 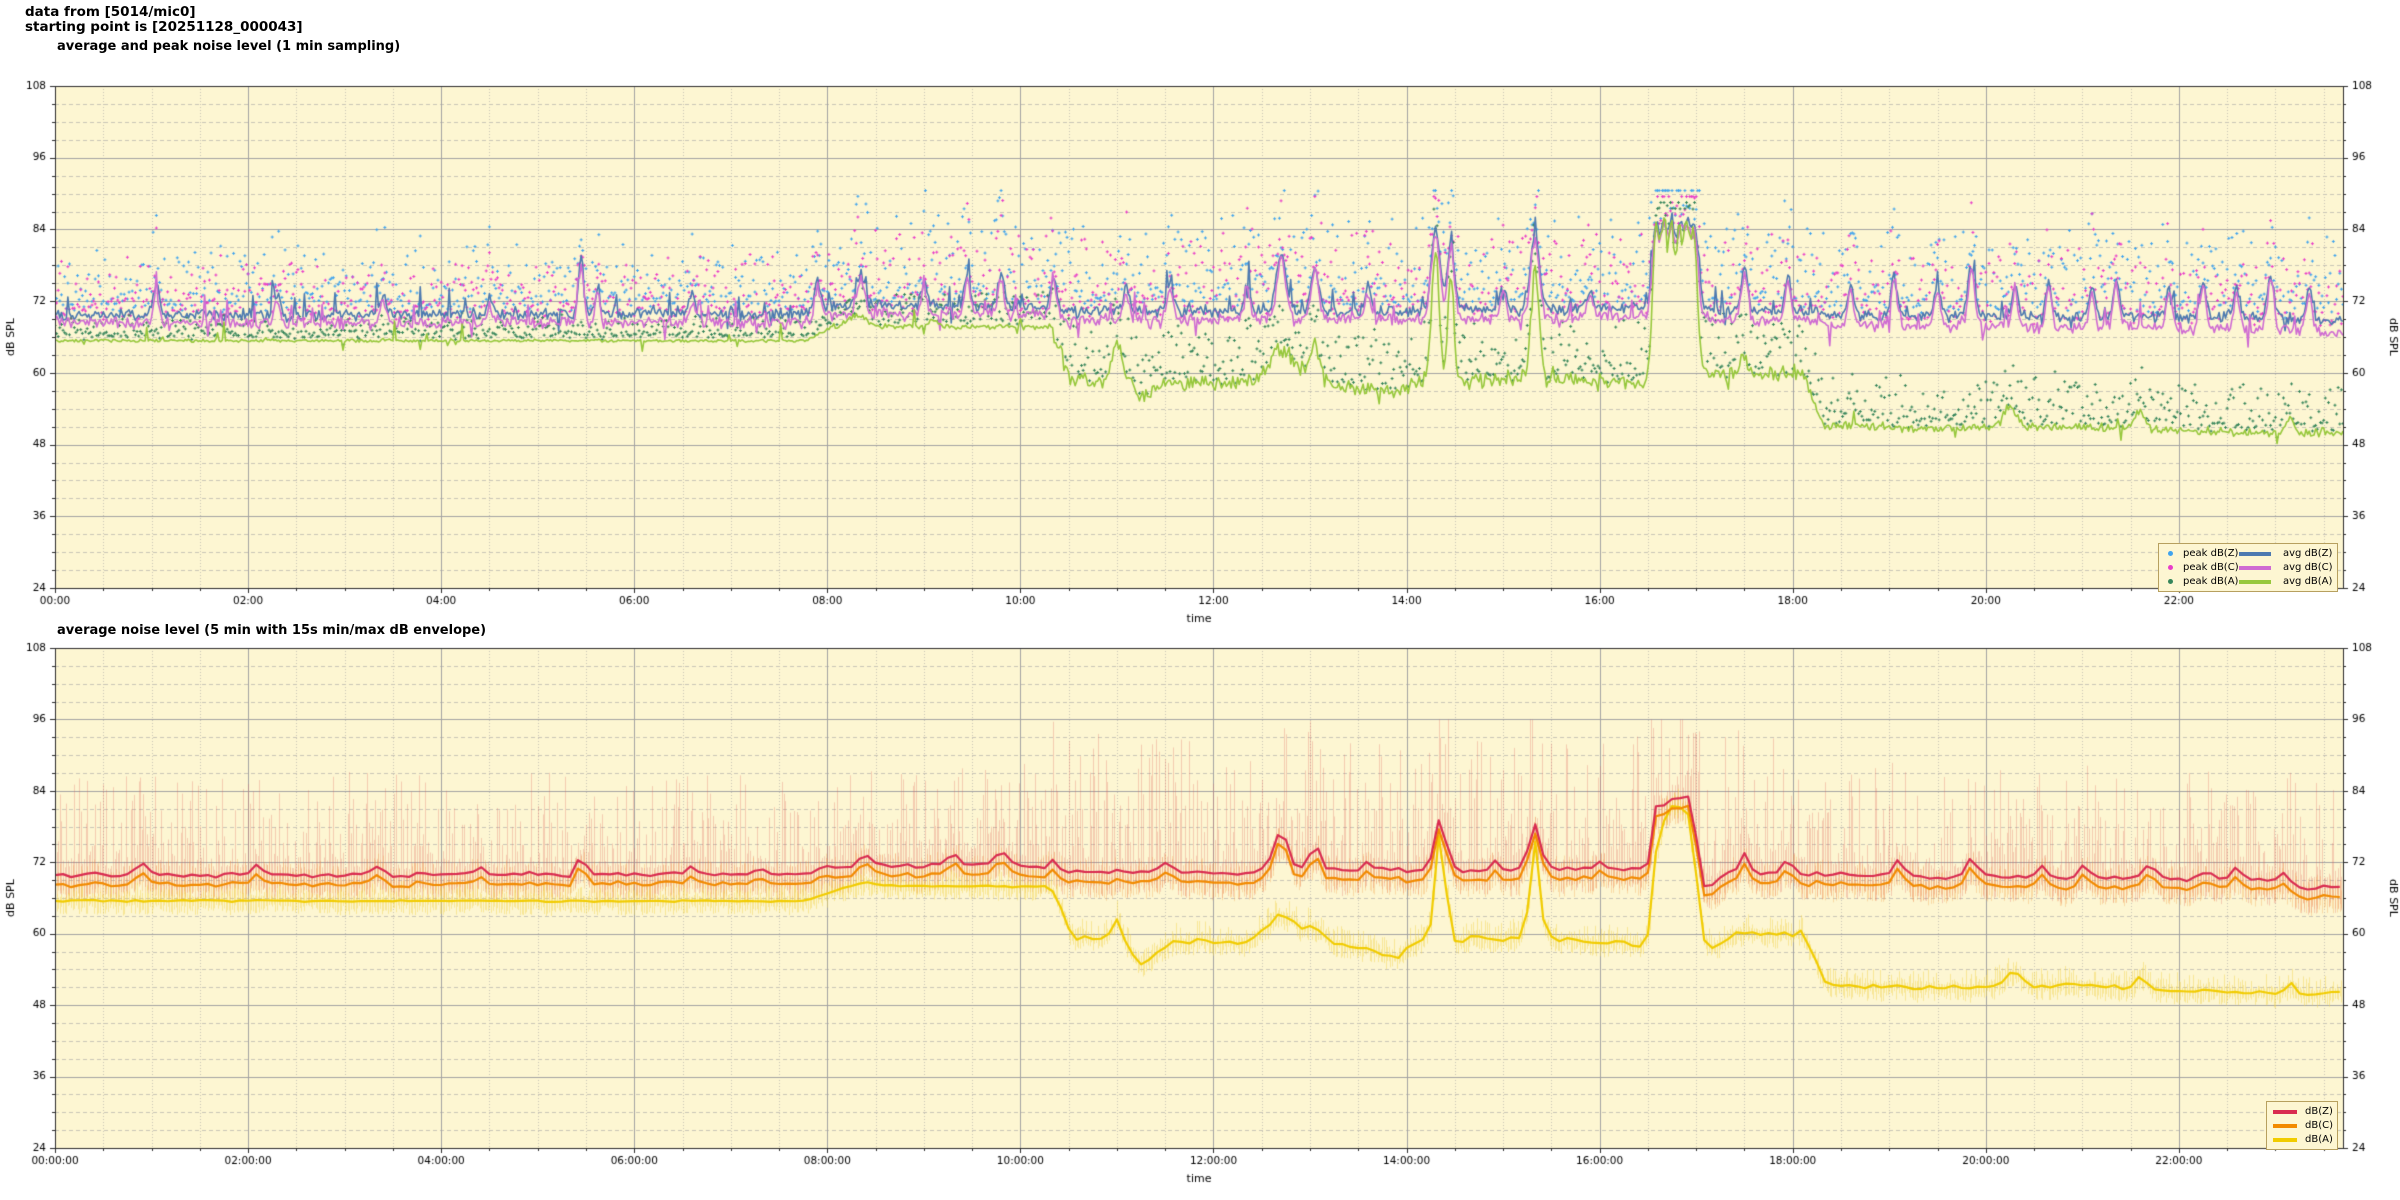 What do you see at coordinates (2211, 581) in the screenshot?
I see `legend-label: peak dB(A)` at bounding box center [2211, 581].